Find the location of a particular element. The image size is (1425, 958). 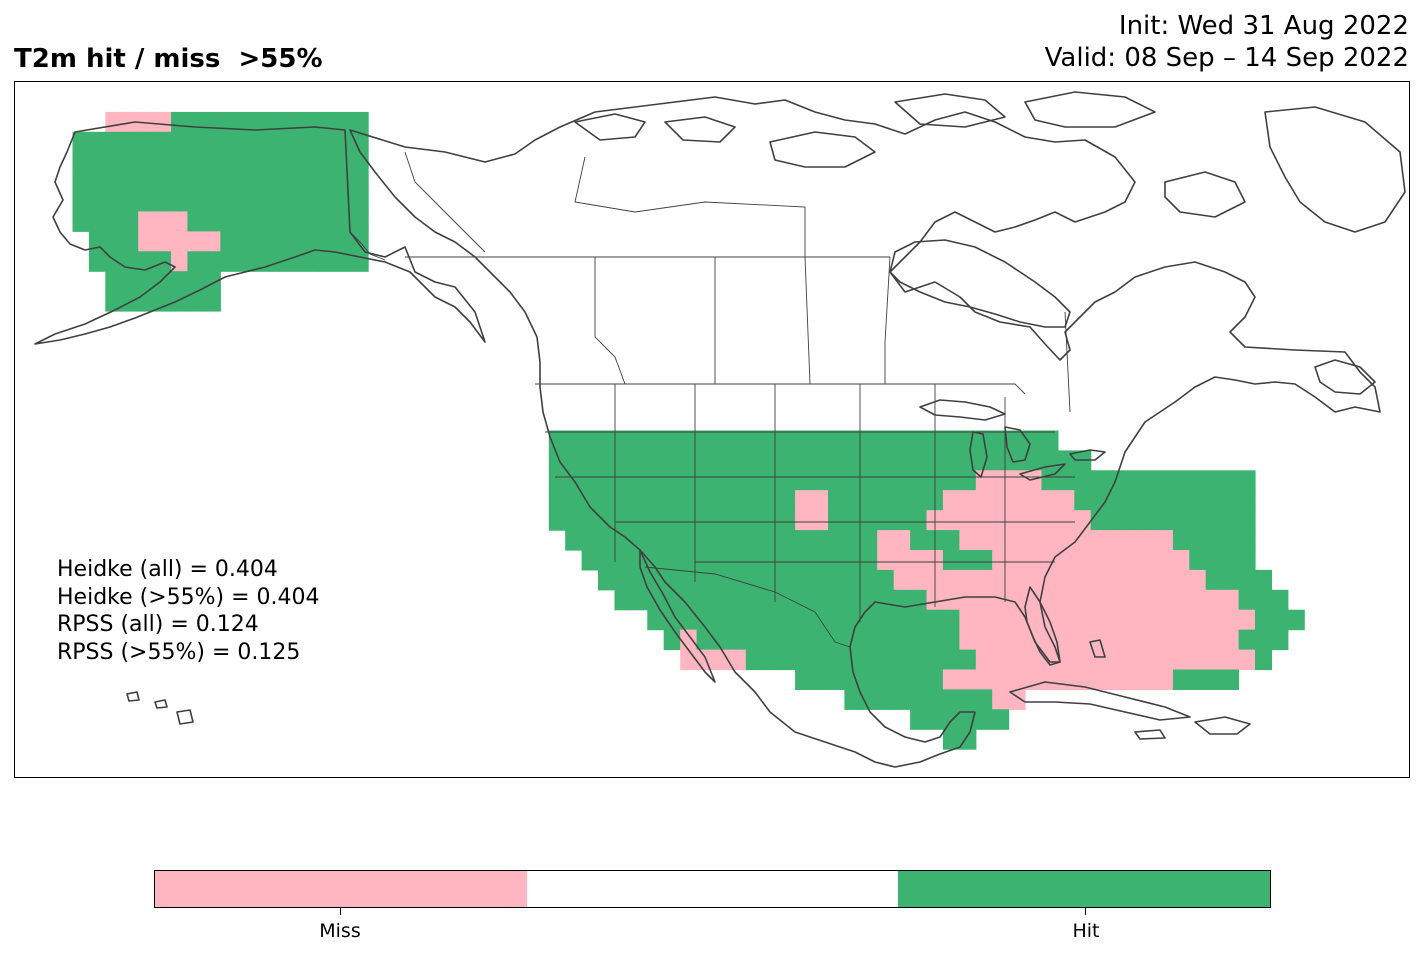

coastline-bahamas is located at coordinates (1097, 648).